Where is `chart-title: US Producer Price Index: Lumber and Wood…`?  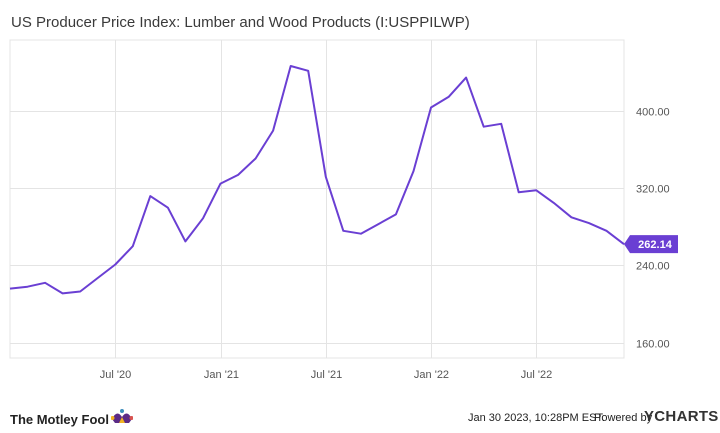 chart-title: US Producer Price Index: Lumber and Wood… is located at coordinates (240, 22).